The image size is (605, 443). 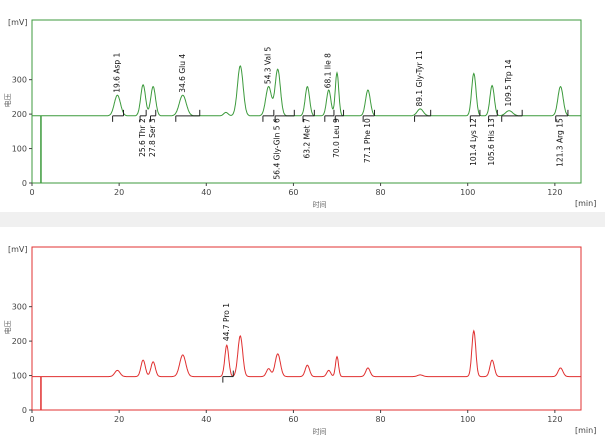 I want to click on peak-label: 109.5 Trp 14, so click(x=508, y=82).